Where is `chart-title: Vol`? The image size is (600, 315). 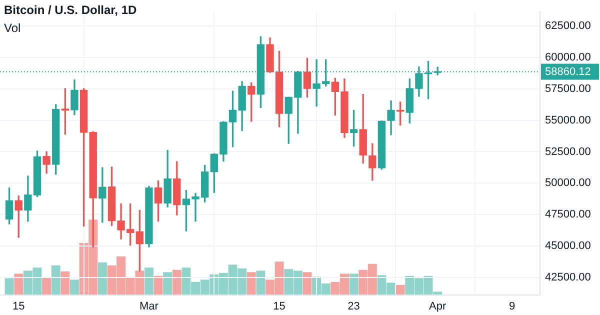
chart-title: Vol is located at coordinates (12, 28).